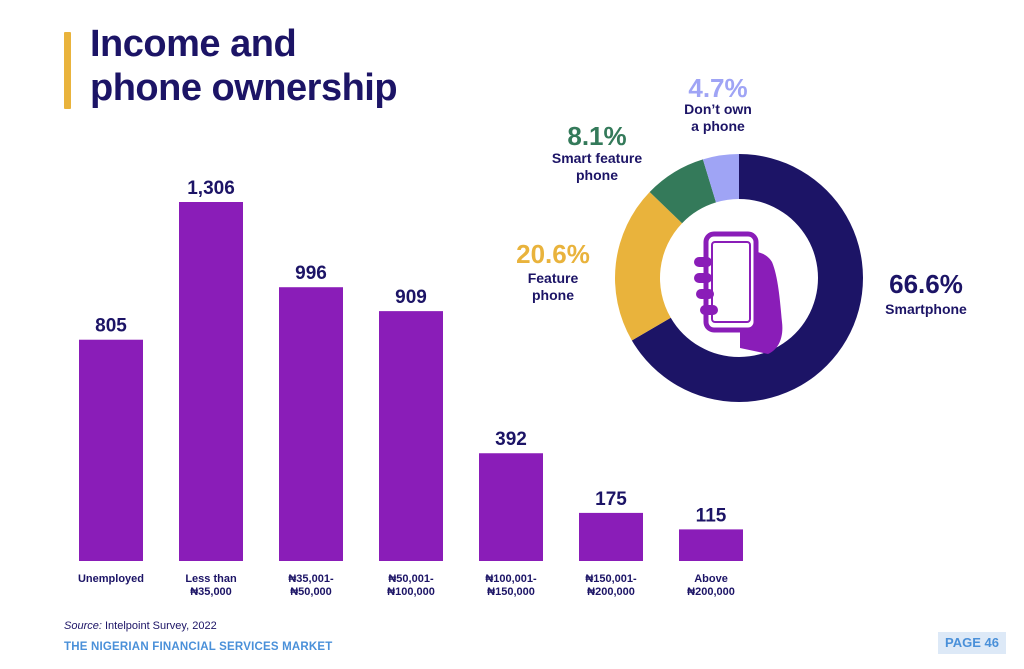  I want to click on bar-category-label: Unemployed, so click(111, 579).